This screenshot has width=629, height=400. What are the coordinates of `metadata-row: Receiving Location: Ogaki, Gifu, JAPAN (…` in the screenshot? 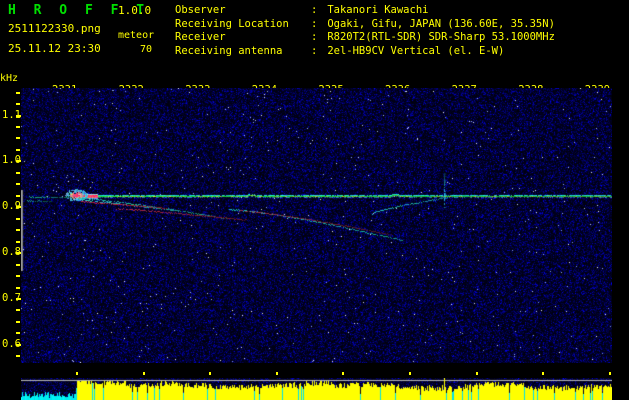 It's located at (365, 25).